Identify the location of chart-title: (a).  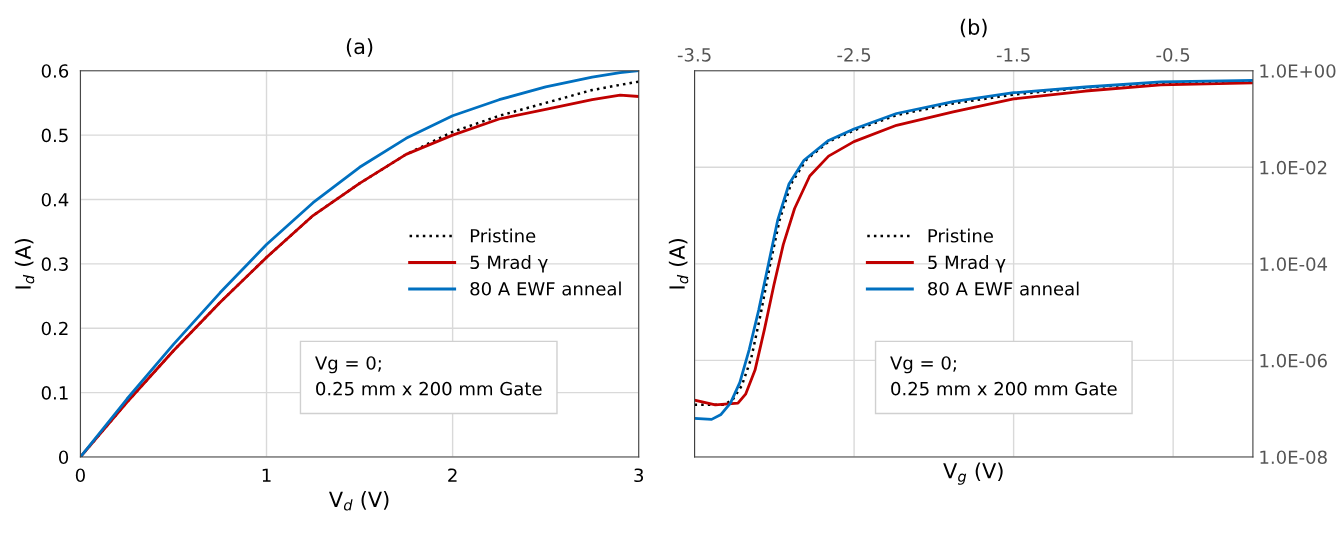
(359, 47).